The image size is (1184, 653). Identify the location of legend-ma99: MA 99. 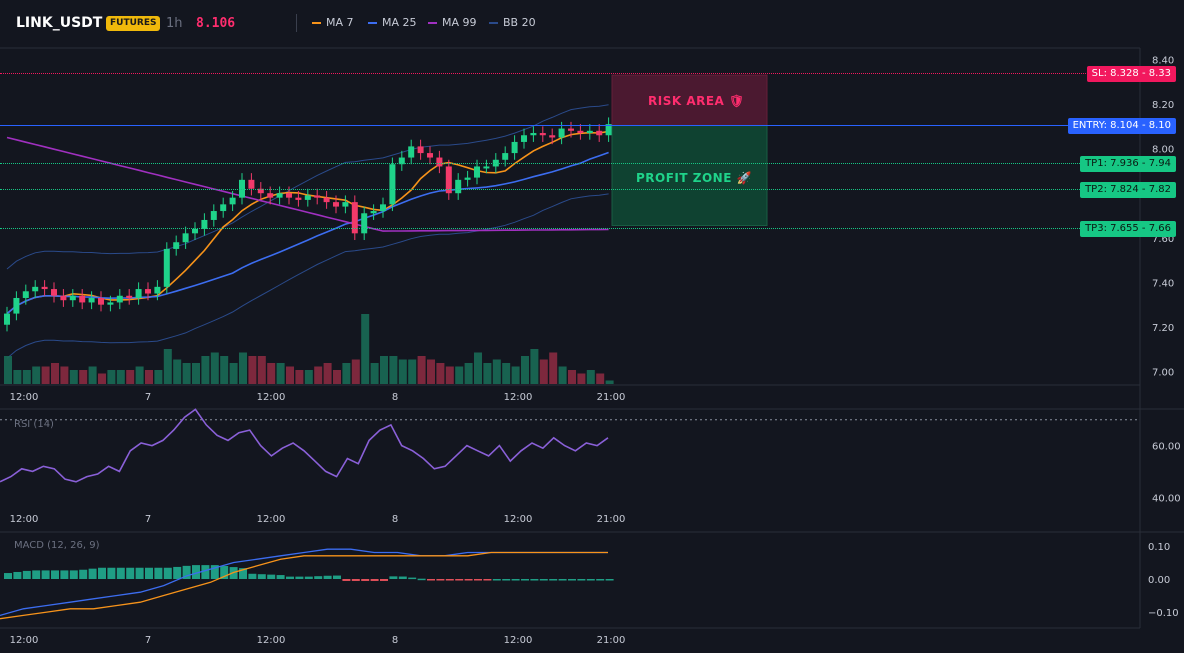
(452, 22).